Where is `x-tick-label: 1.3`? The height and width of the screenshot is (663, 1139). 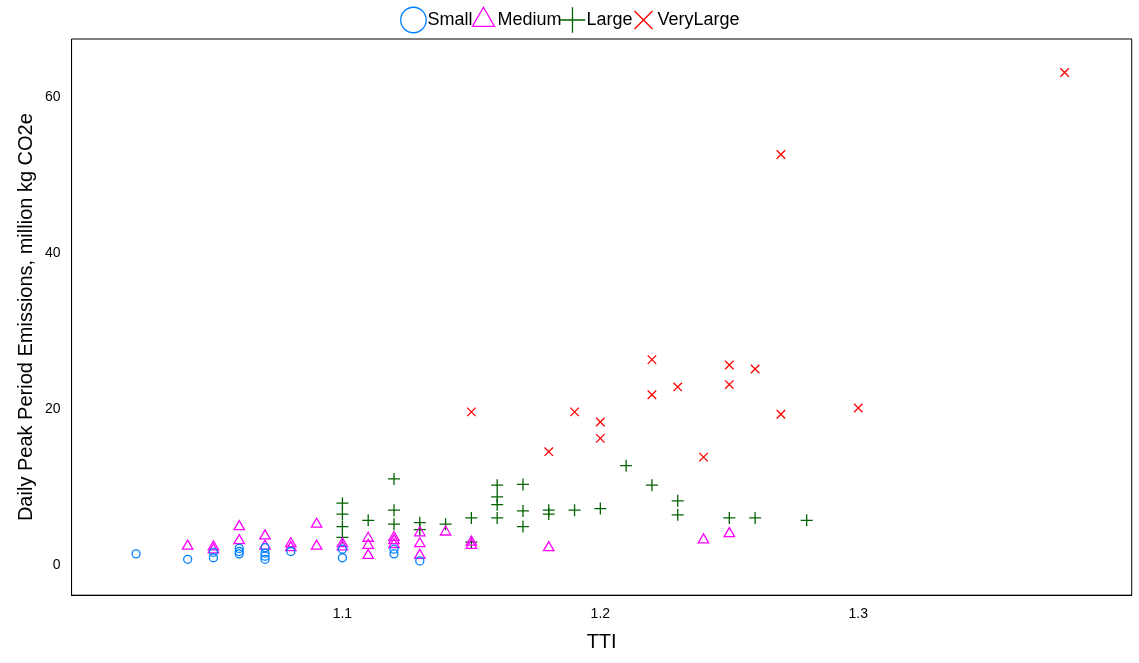 x-tick-label: 1.3 is located at coordinates (858, 613).